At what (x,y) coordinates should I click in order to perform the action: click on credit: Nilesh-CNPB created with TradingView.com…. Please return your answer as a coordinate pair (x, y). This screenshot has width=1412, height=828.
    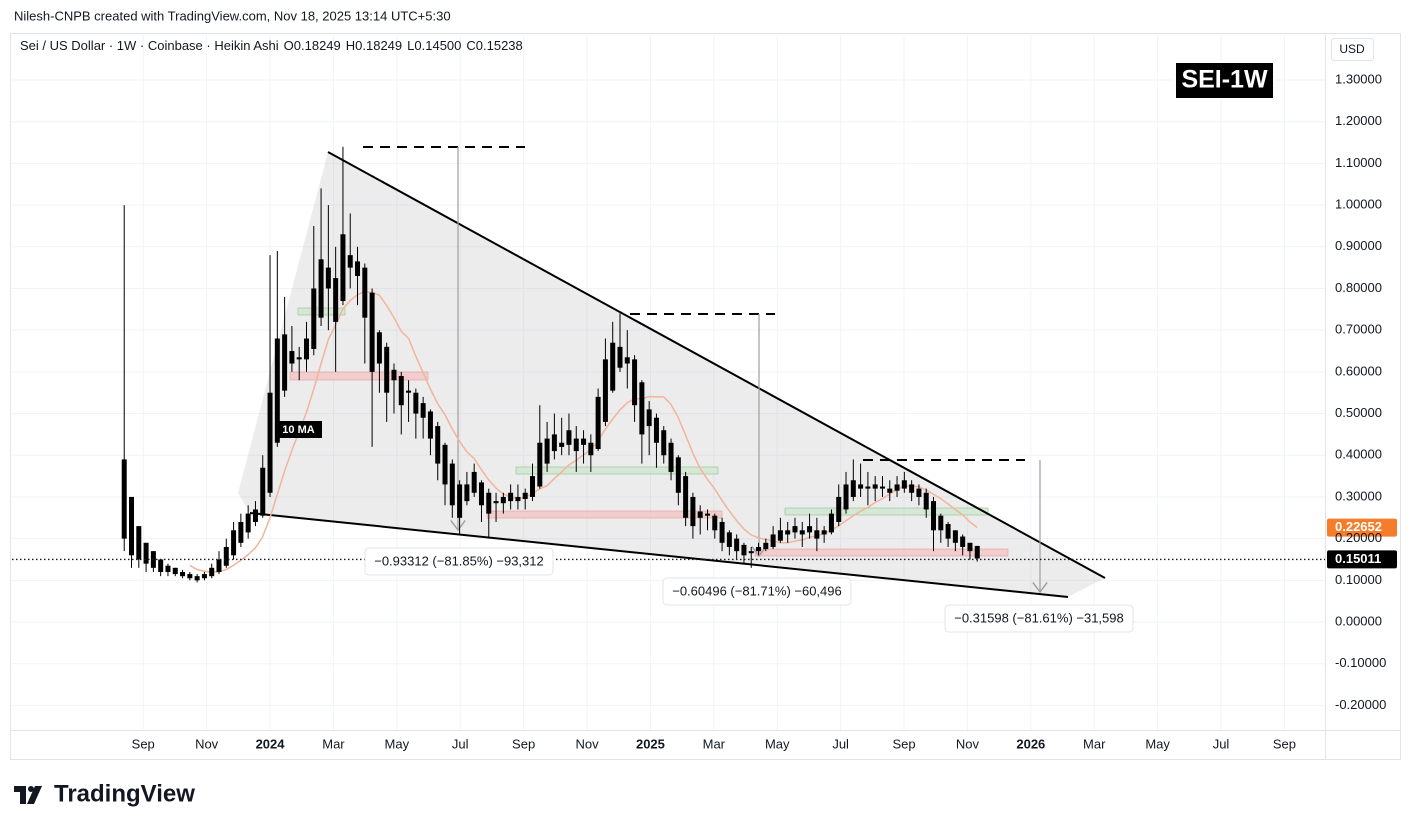
    Looking at the image, I should click on (232, 15).